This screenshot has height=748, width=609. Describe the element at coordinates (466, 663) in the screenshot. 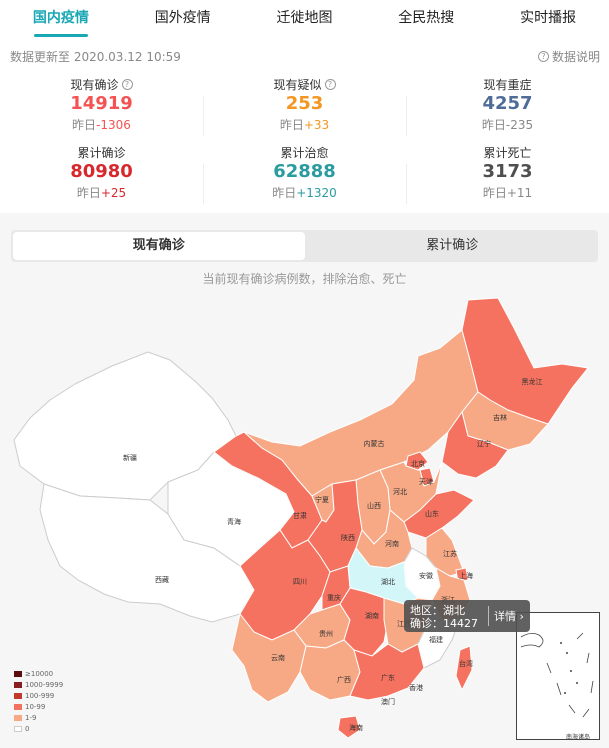

I see `label-taiwan: 台湾` at that location.